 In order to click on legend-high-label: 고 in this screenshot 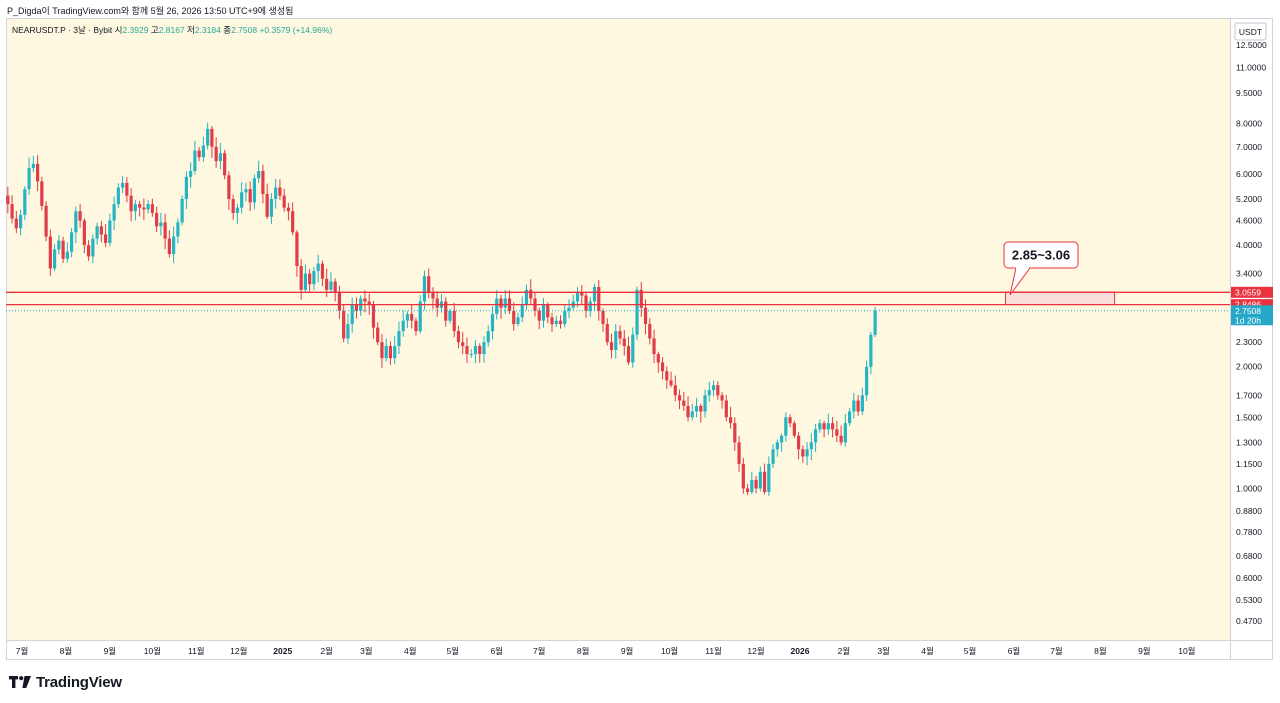, I will do `click(154, 30)`.